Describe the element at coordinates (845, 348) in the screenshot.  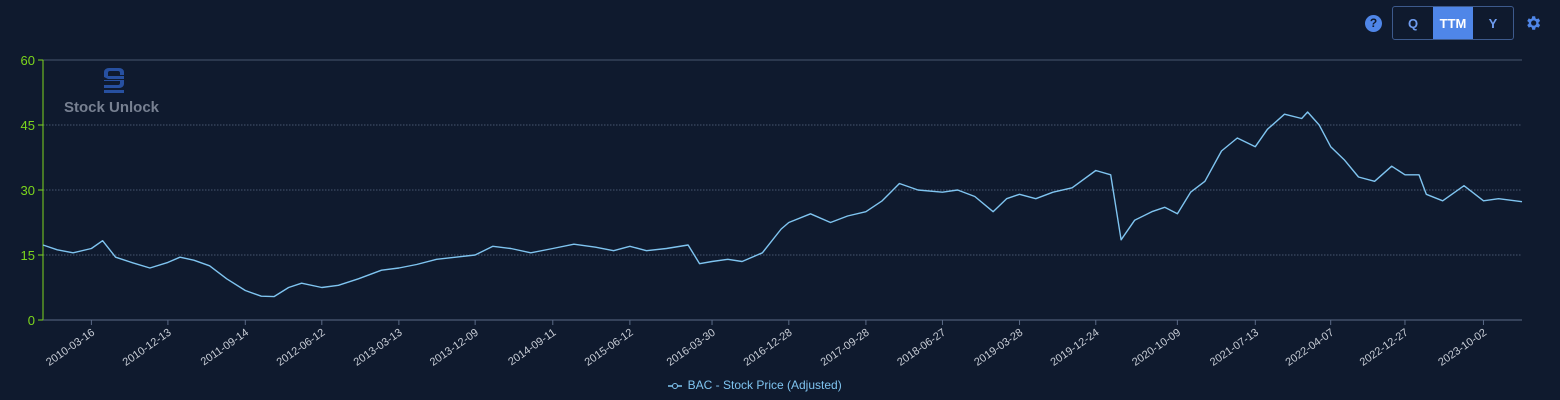
I see `x-tick-label: 2017-09-28` at that location.